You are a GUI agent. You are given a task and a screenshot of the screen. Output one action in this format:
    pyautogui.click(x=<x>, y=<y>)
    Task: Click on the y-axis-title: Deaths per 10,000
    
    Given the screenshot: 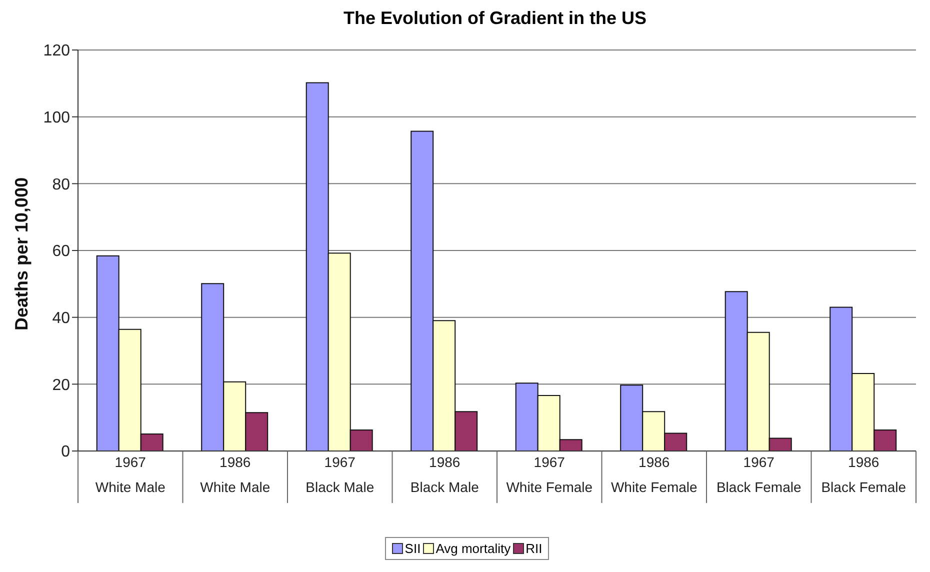 What is the action you would take?
    pyautogui.click(x=21, y=253)
    